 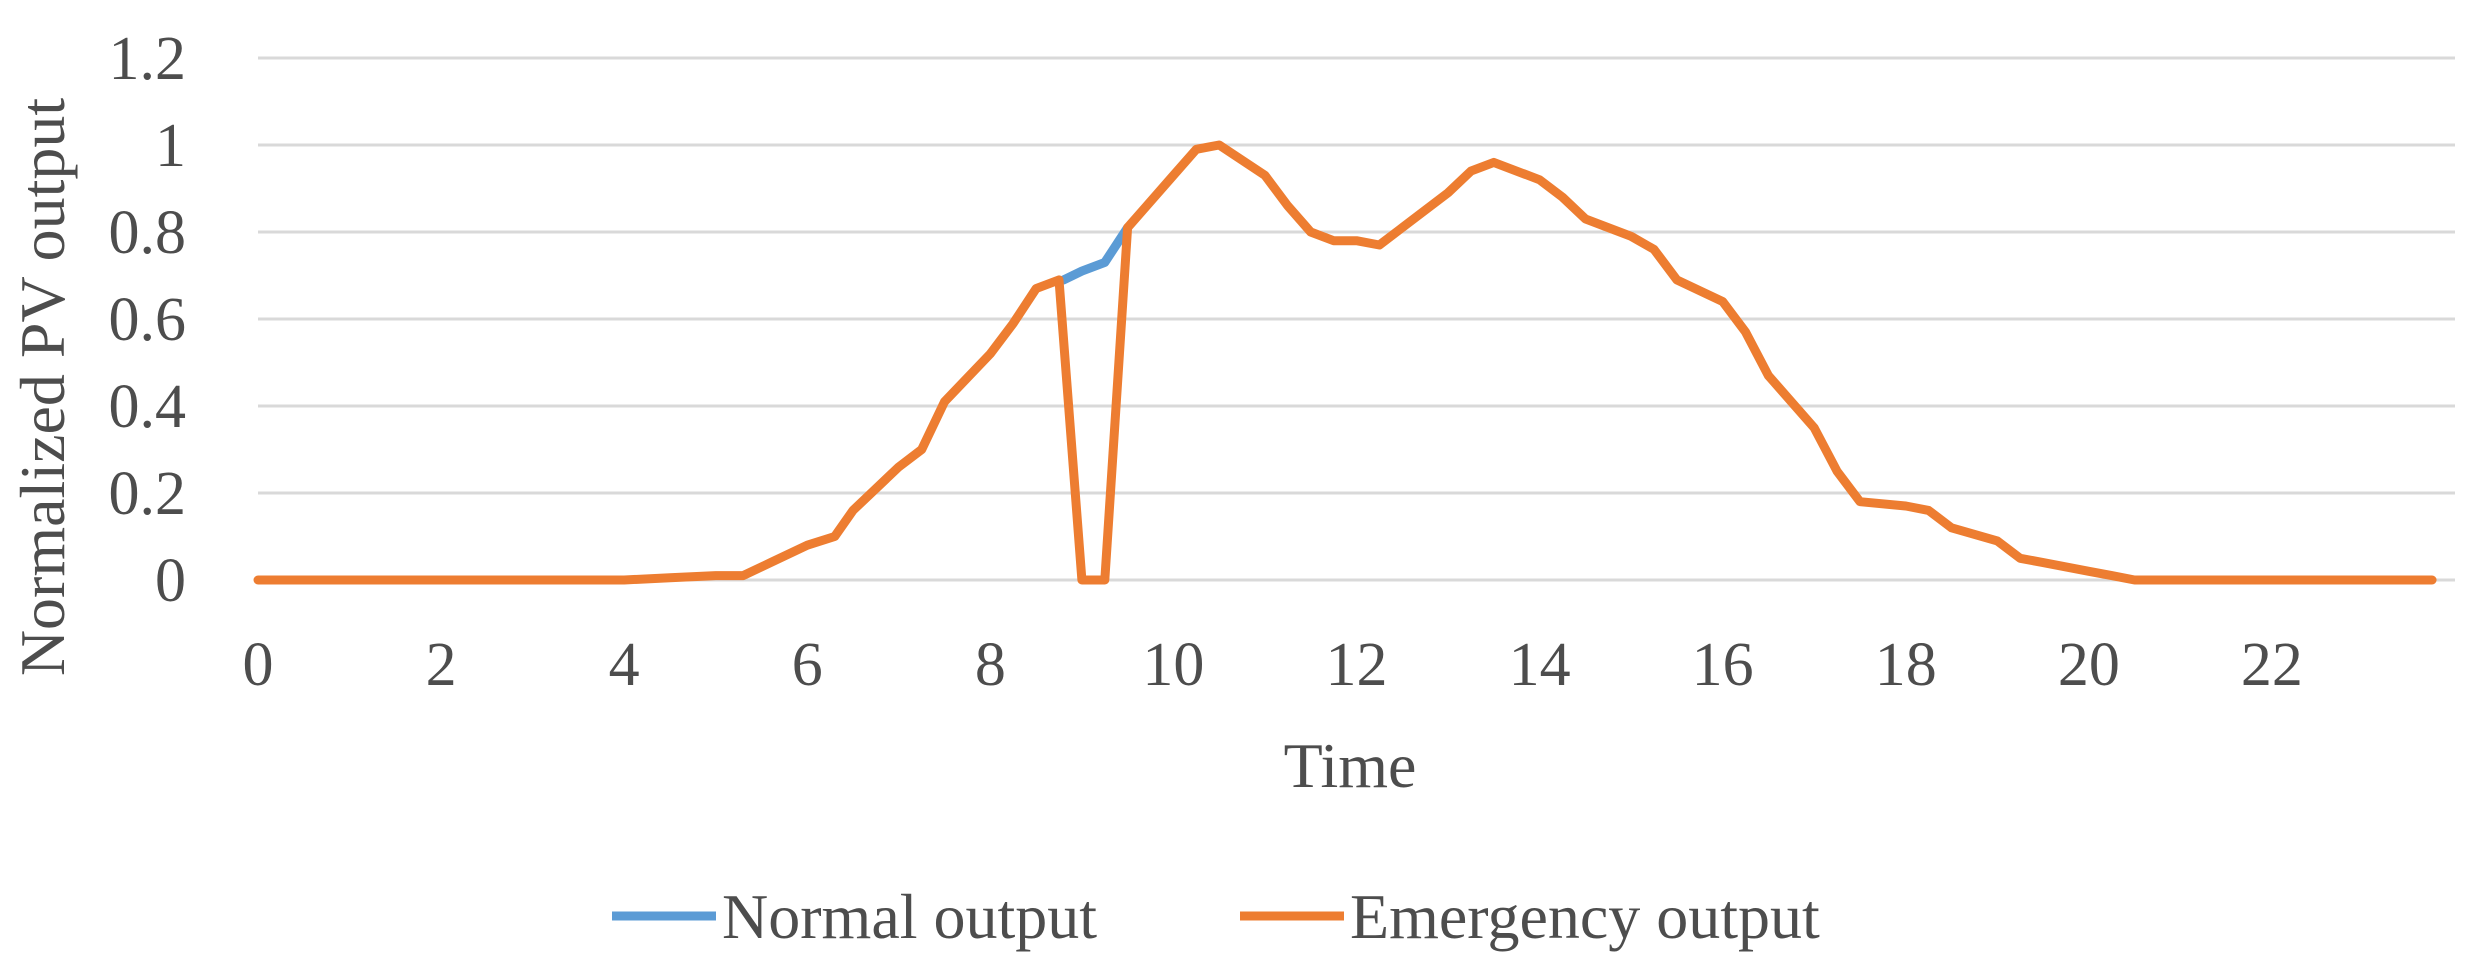 What do you see at coordinates (148, 59) in the screenshot?
I see `y-tick-label: 1.2` at bounding box center [148, 59].